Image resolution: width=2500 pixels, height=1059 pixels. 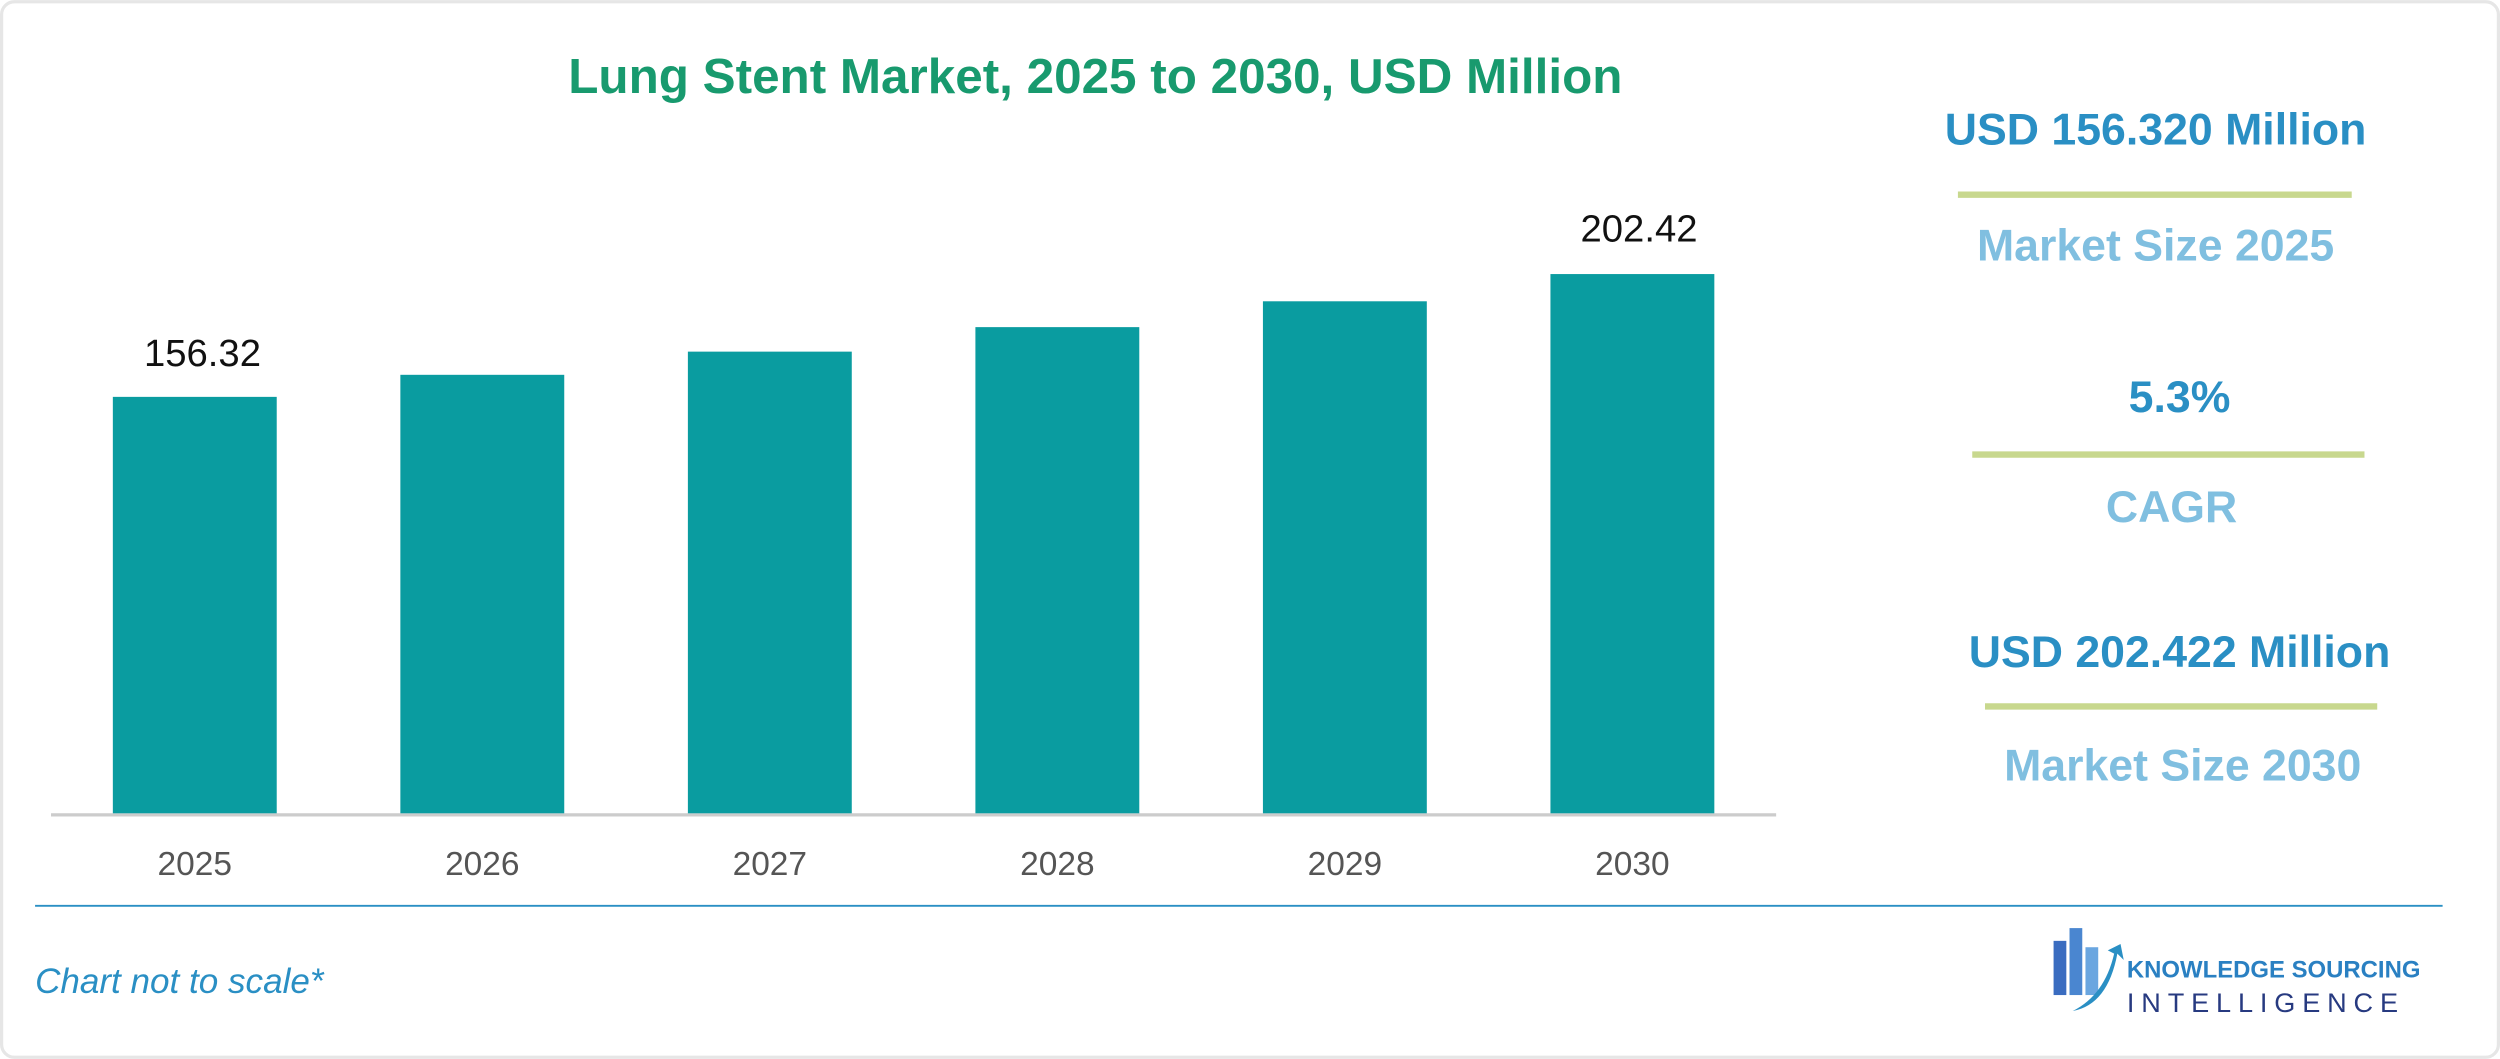 What do you see at coordinates (2182, 765) in the screenshot?
I see `summary-label: Market Size 2030` at bounding box center [2182, 765].